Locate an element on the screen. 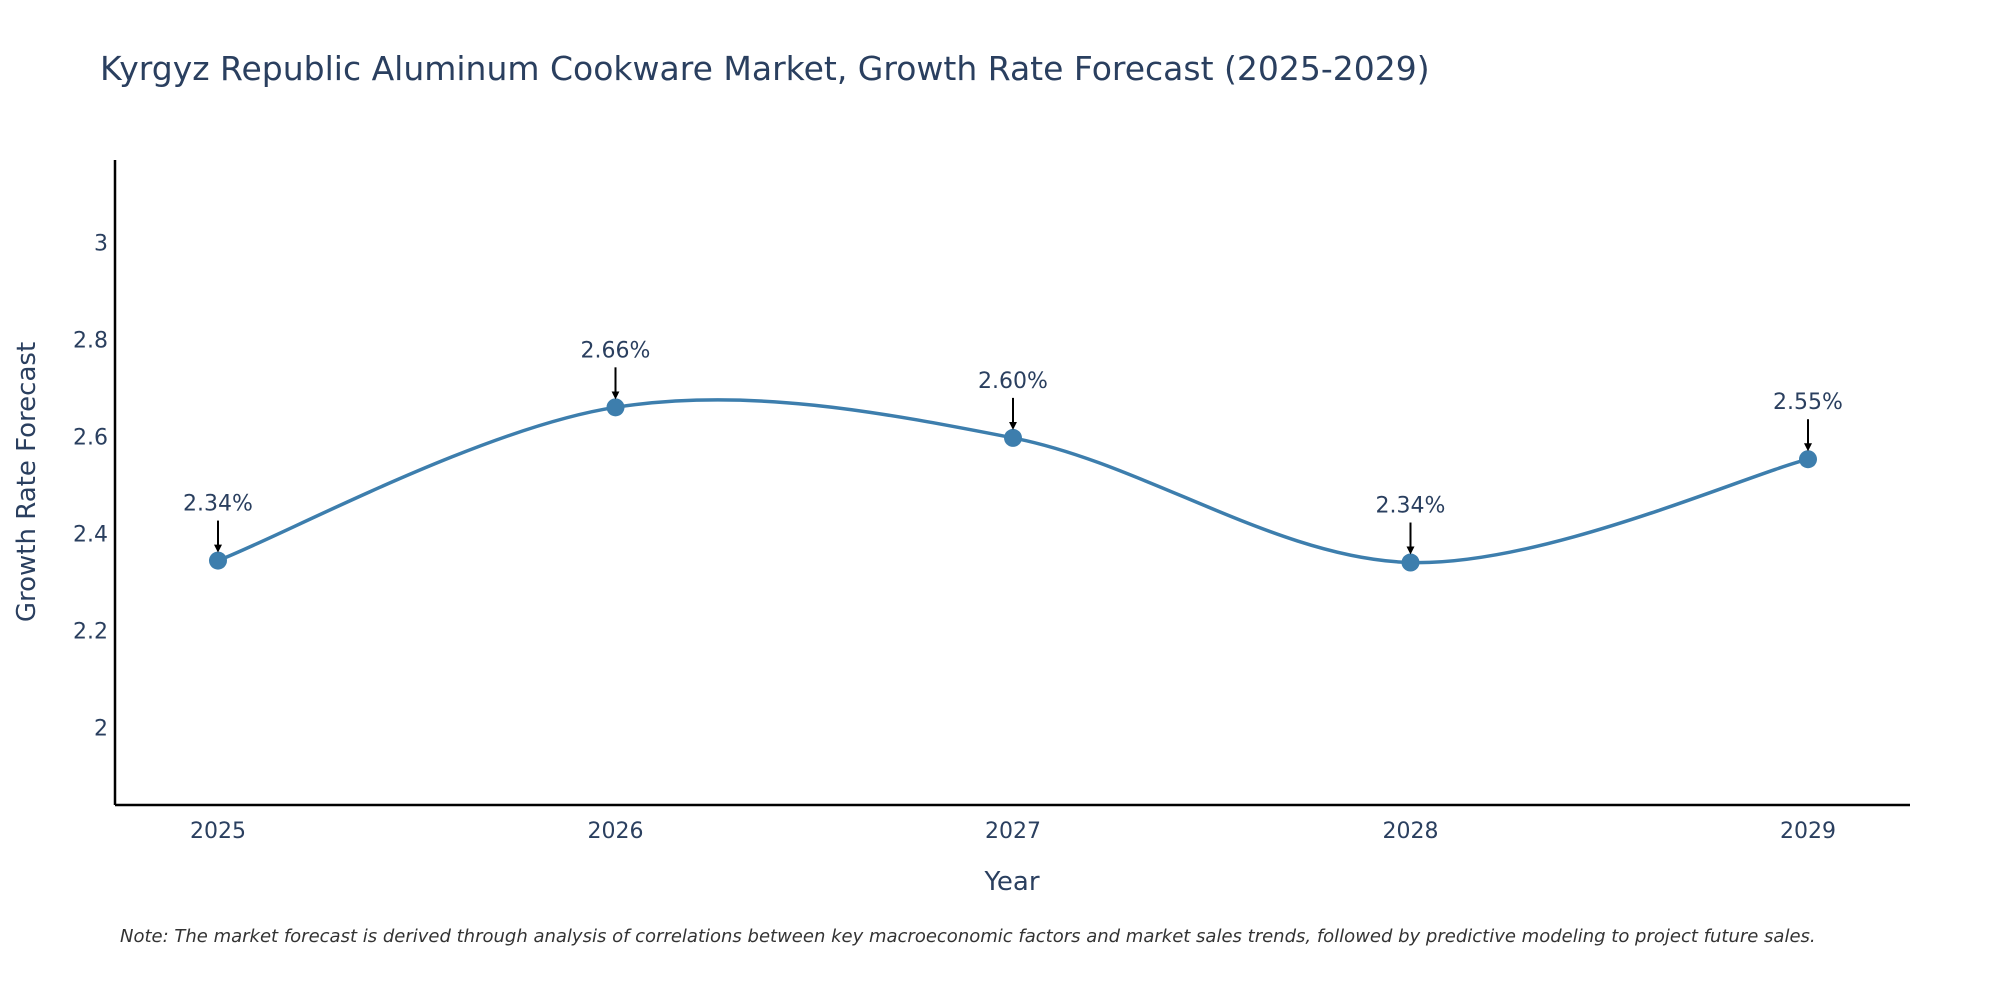  x-tick-label: 2028 is located at coordinates (1411, 831).